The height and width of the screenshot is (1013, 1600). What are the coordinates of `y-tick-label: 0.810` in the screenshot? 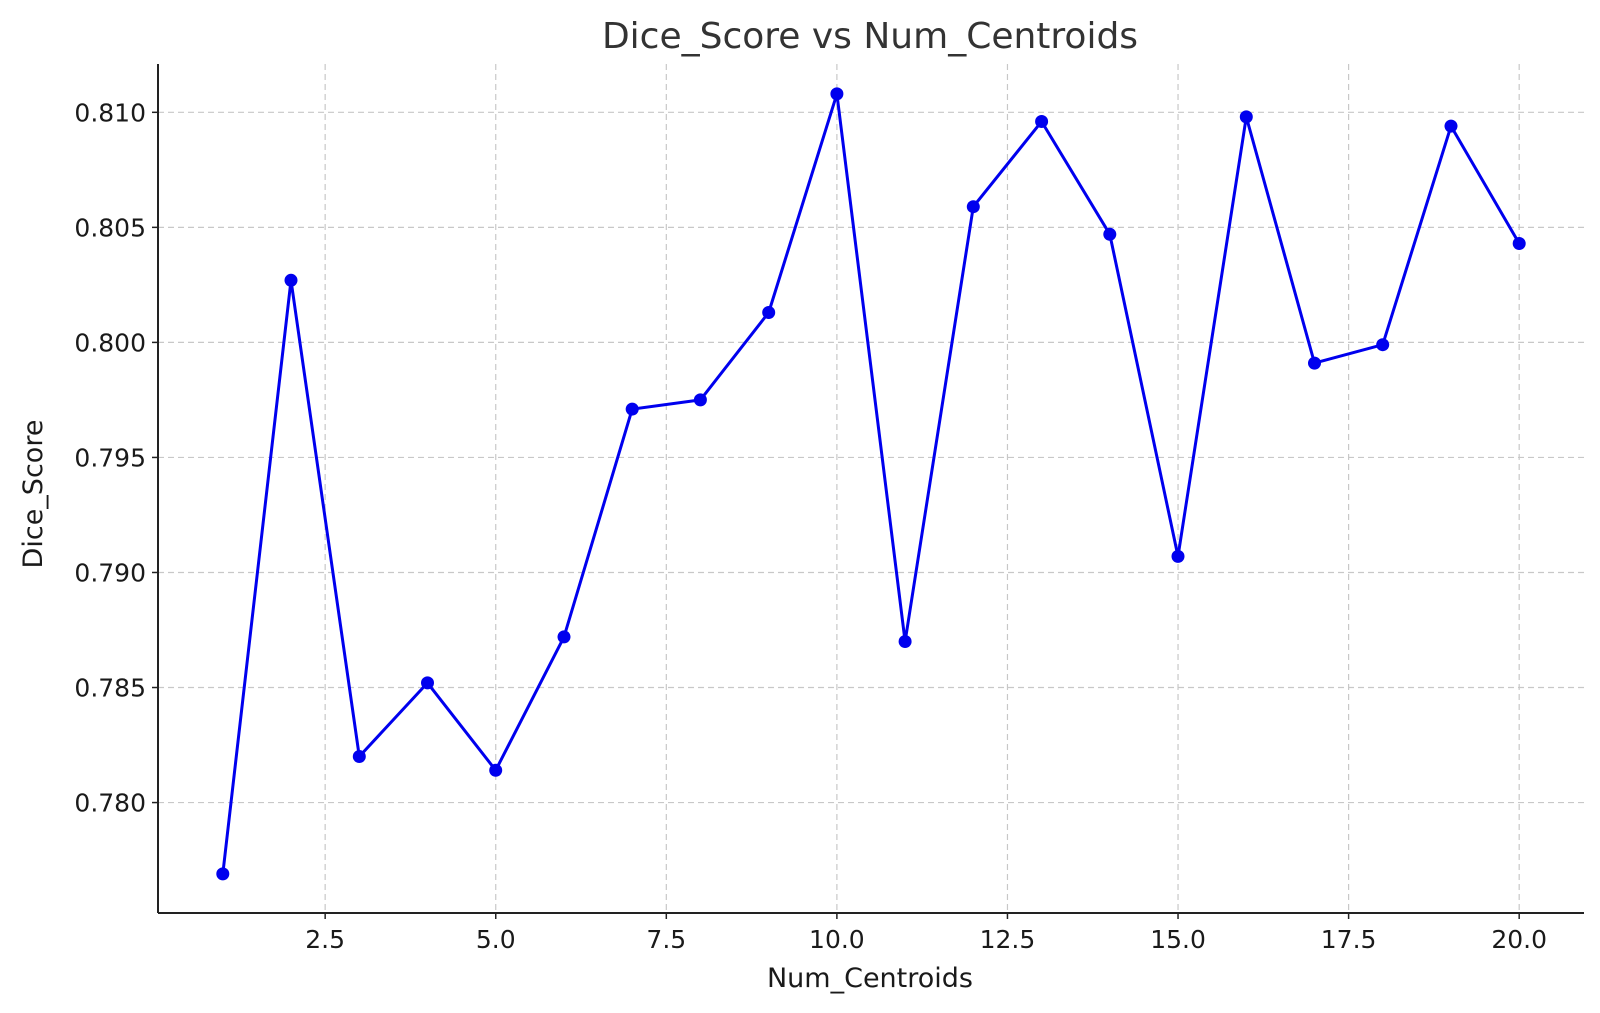 It's located at (110, 112).